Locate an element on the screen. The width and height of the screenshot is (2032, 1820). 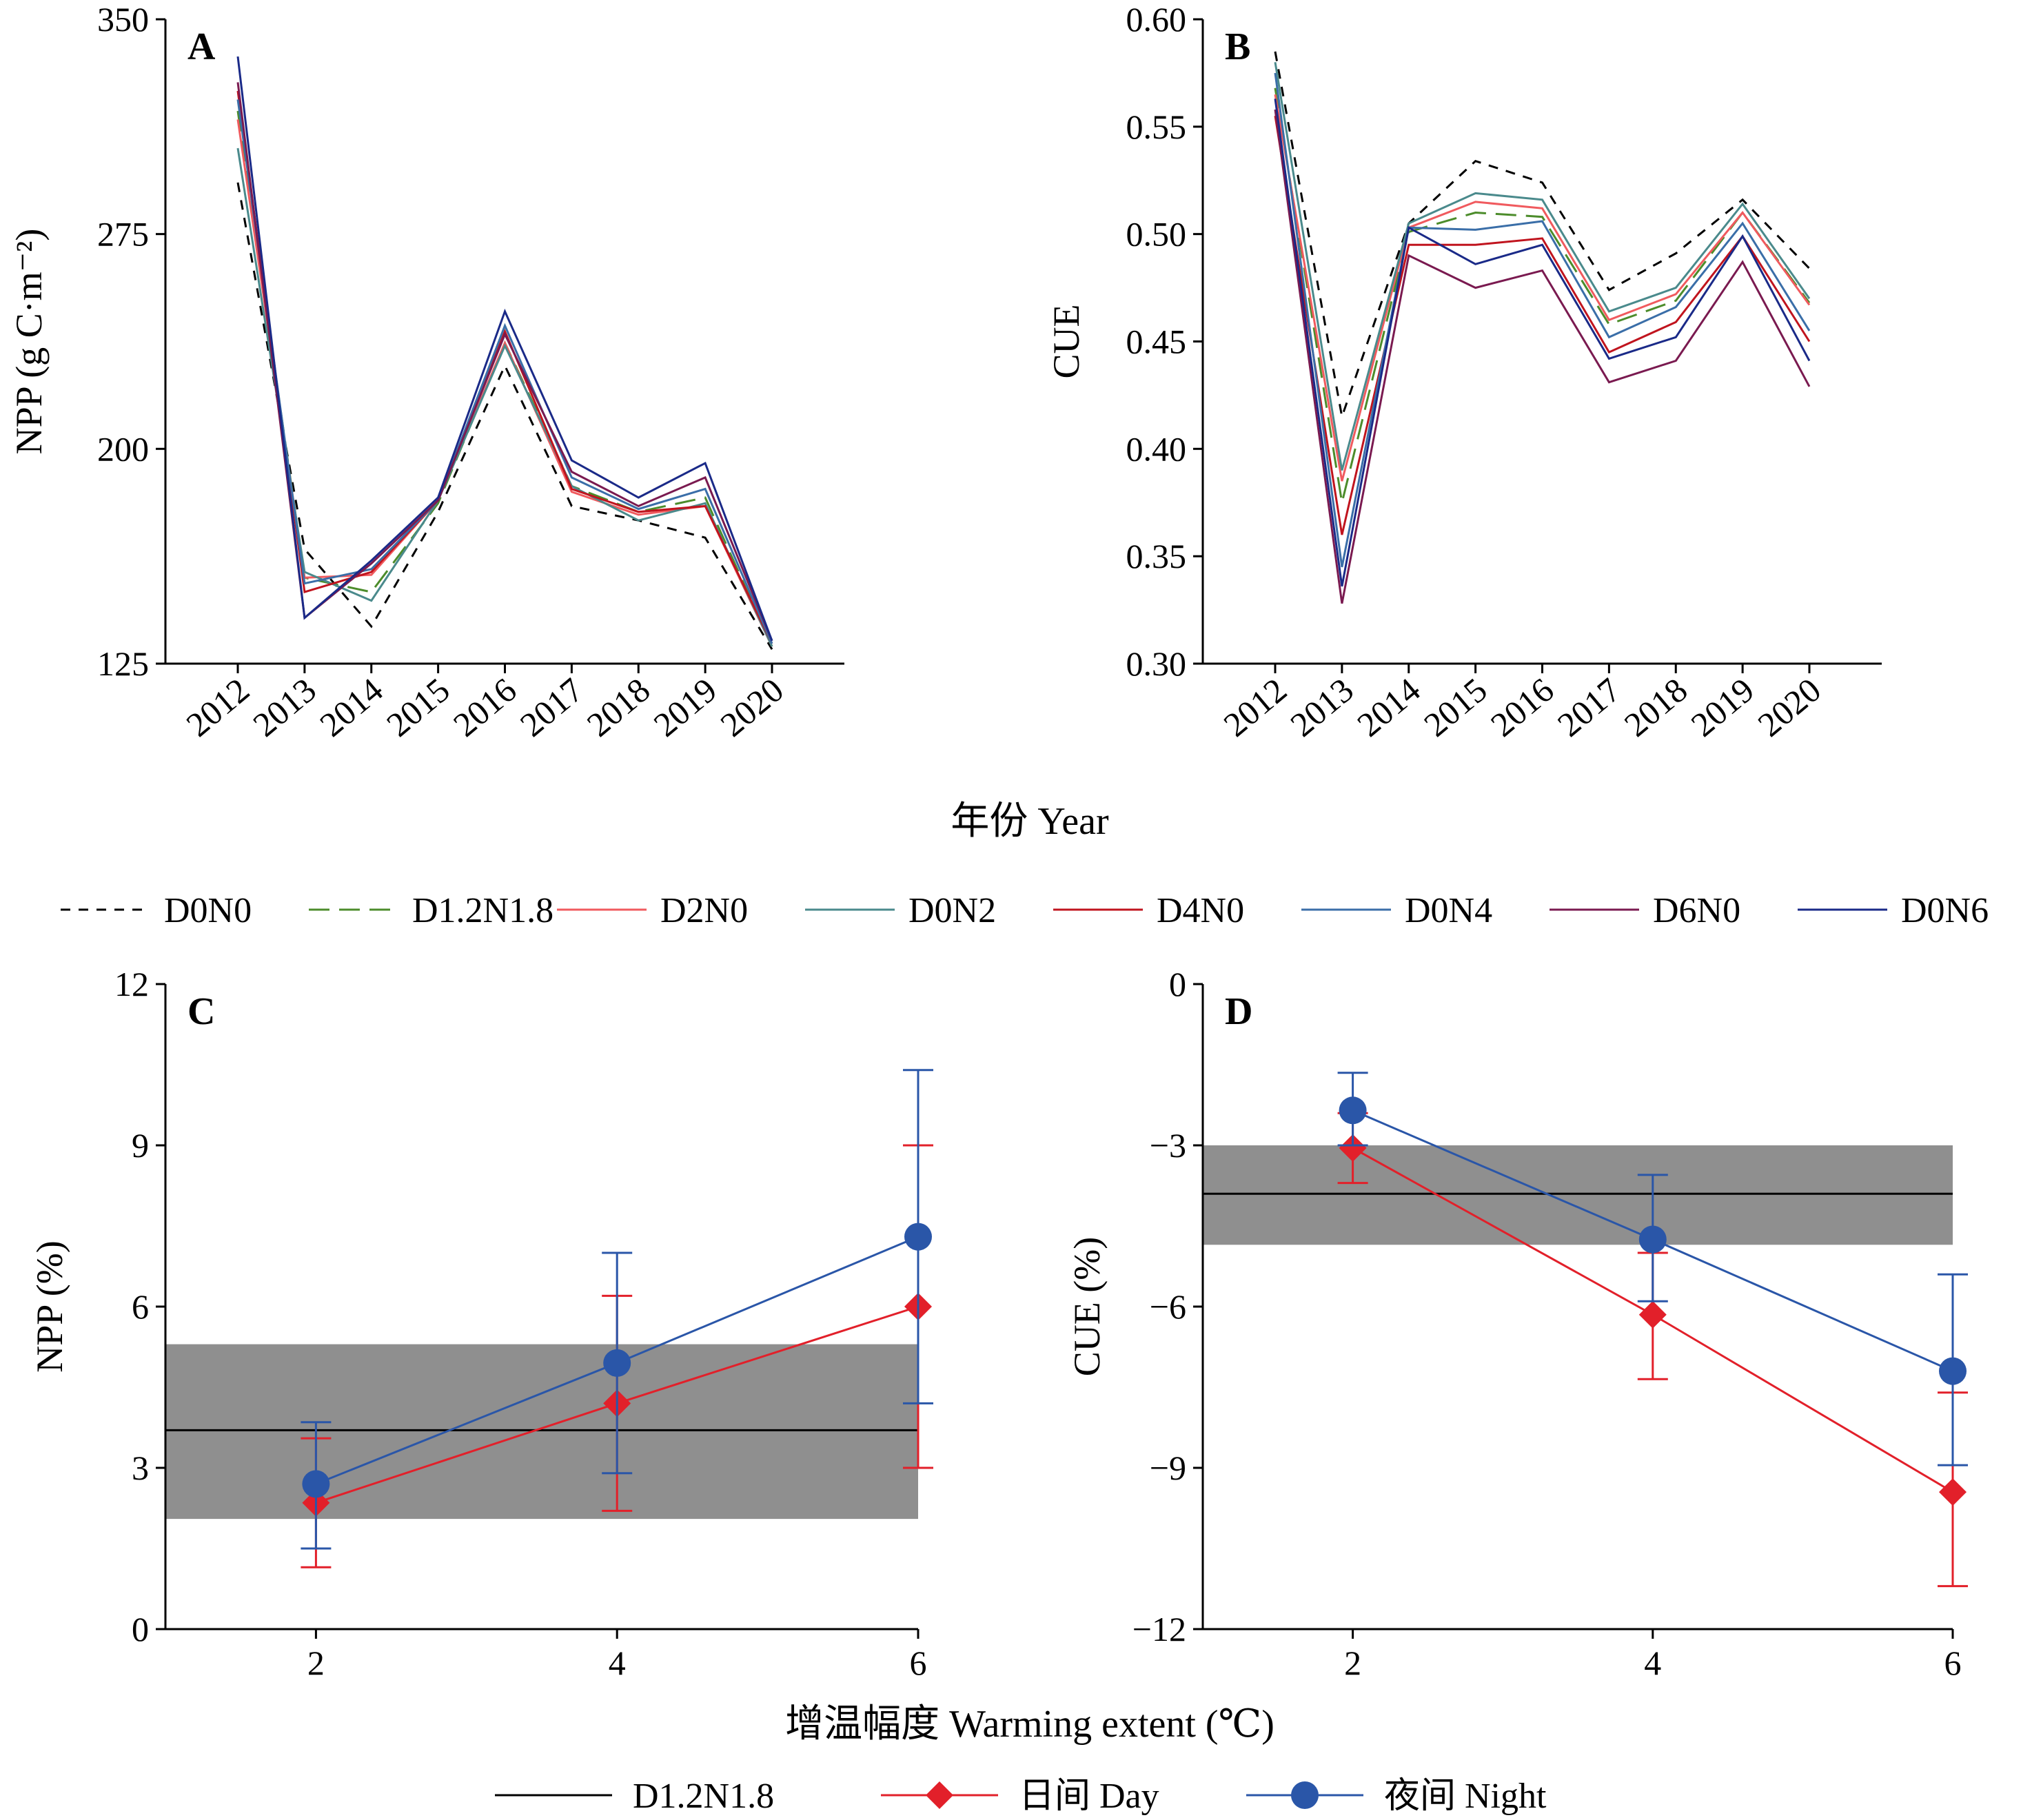
y-tick-label: 125 is located at coordinates (123, 663).